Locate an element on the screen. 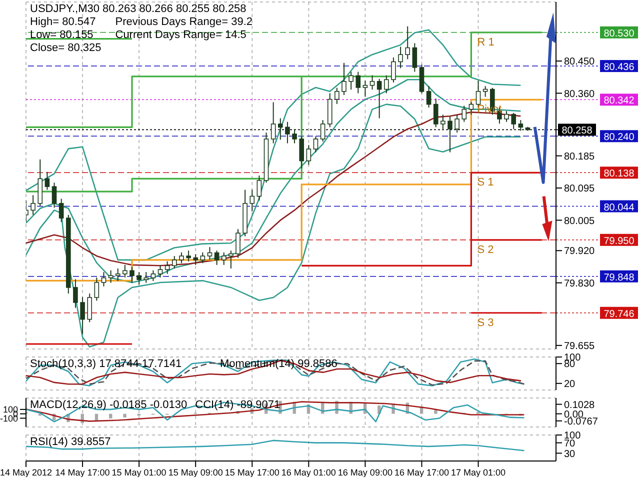 The height and width of the screenshot is (480, 640). y-tick-label: 0.1028 is located at coordinates (580, 405).